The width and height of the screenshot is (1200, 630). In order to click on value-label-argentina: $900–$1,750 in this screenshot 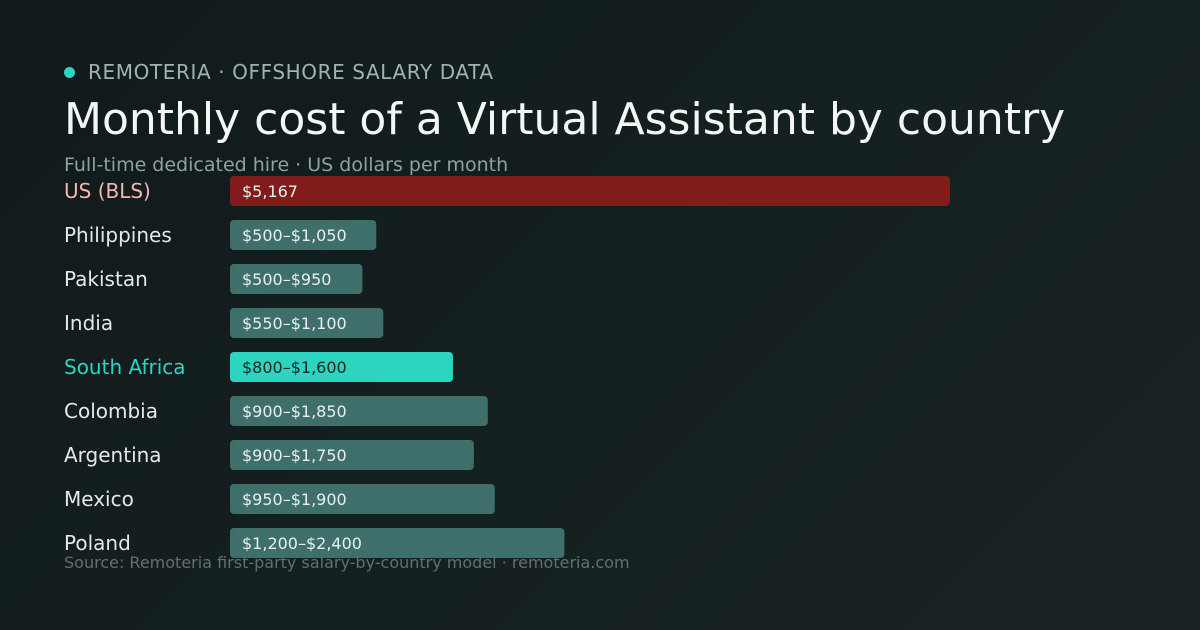, I will do `click(294, 455)`.